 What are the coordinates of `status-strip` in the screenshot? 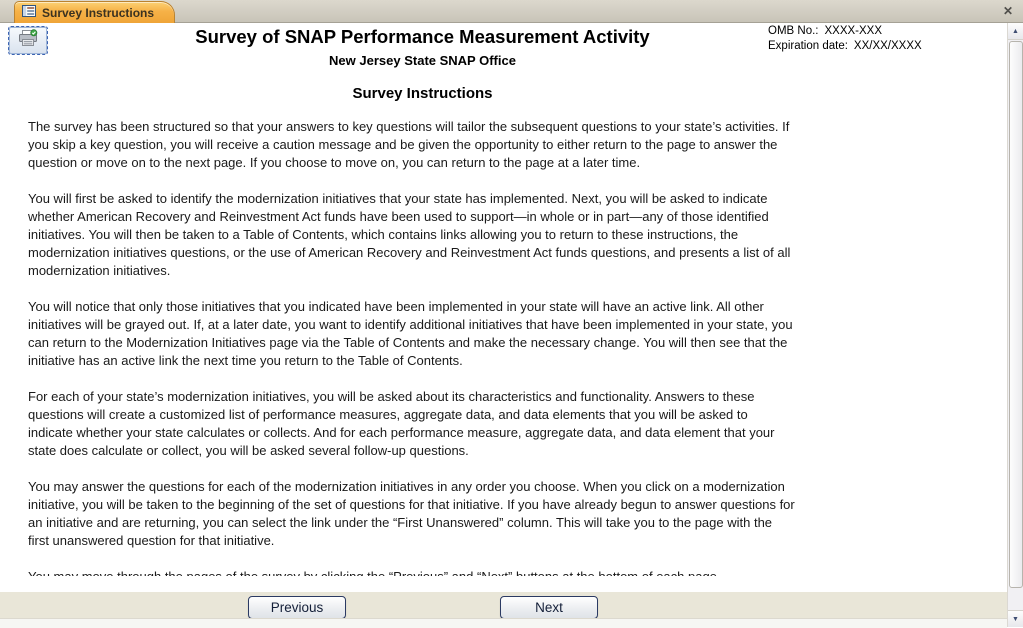 It's located at (503, 623).